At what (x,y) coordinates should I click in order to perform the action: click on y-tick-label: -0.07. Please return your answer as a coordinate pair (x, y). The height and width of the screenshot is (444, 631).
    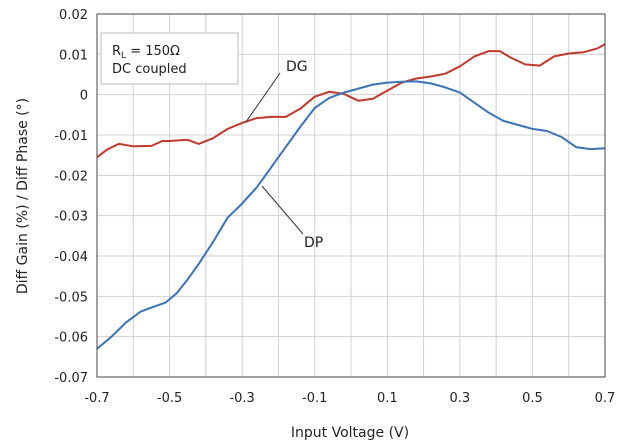
    Looking at the image, I should click on (71, 378).